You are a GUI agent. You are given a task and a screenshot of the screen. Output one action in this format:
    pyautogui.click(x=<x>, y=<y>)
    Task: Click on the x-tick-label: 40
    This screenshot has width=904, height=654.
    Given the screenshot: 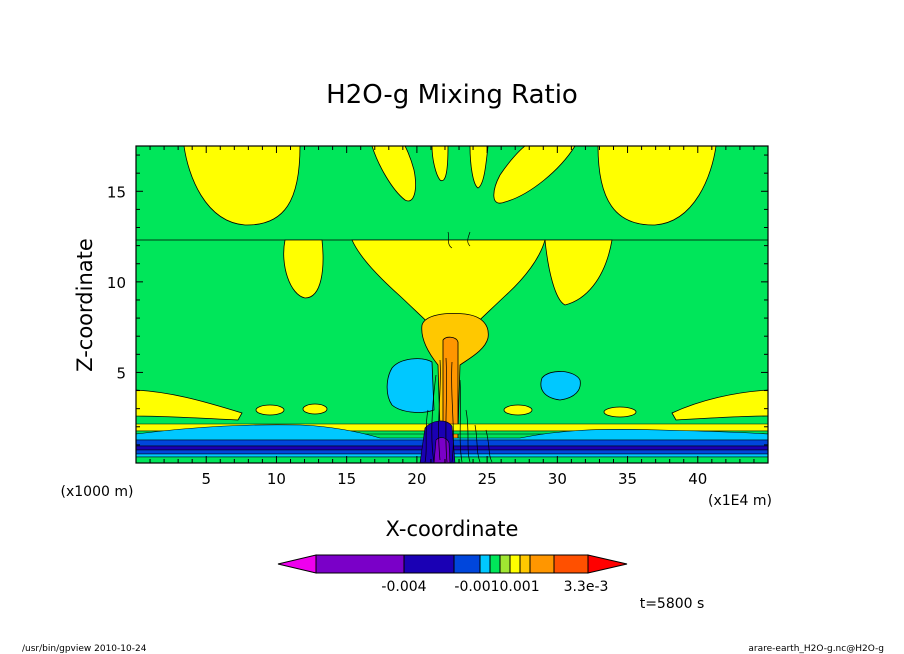 What is the action you would take?
    pyautogui.click(x=697, y=479)
    